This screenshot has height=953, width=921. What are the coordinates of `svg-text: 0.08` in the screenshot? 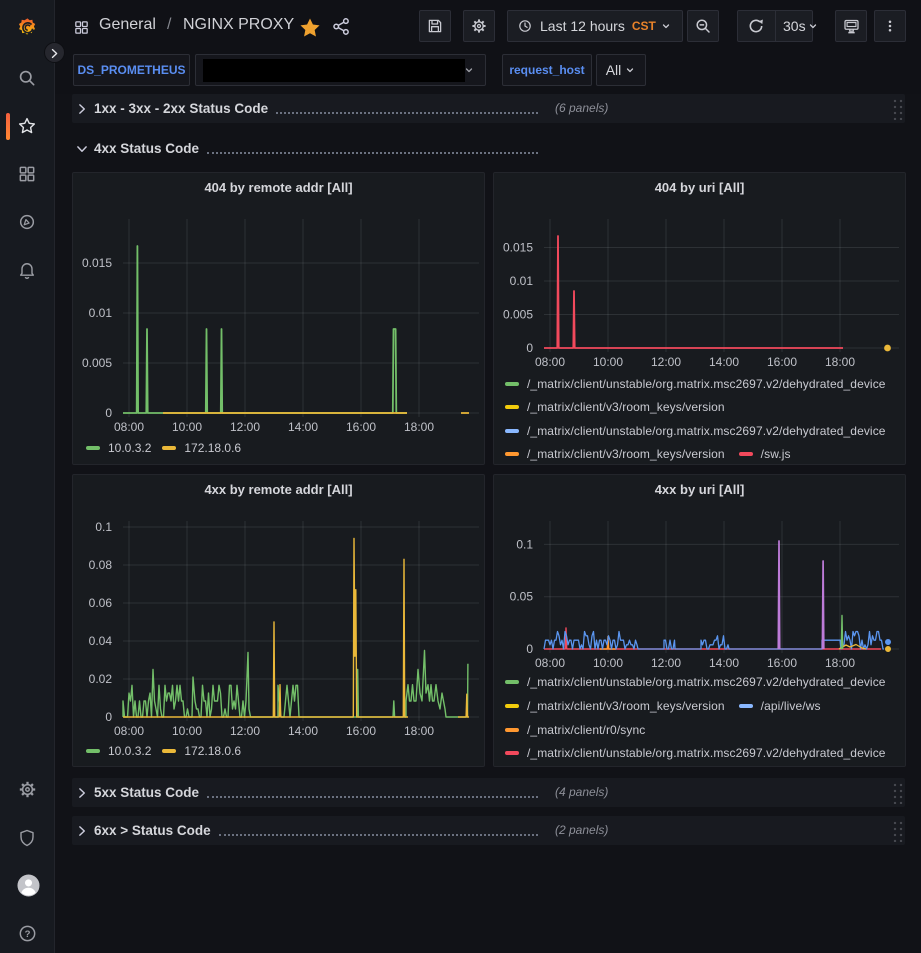 It's located at (101, 565).